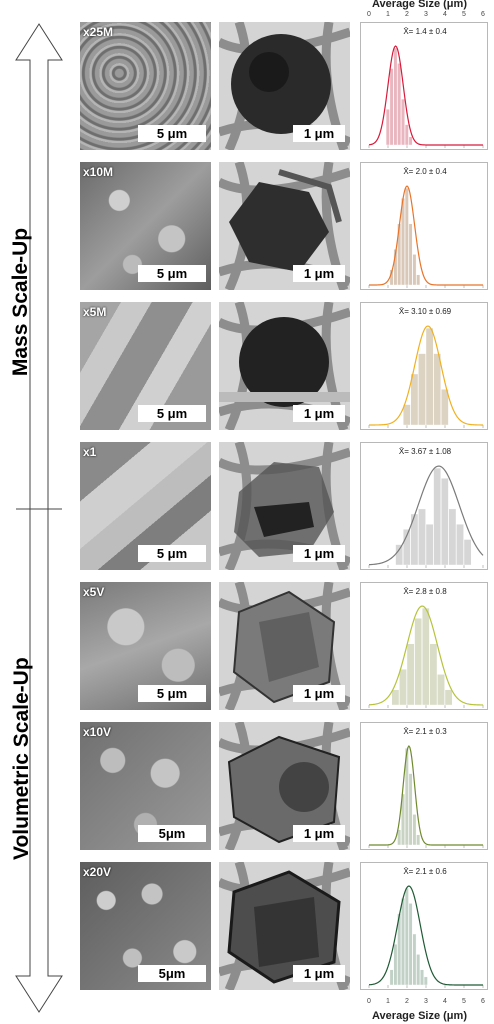 This screenshot has width=494, height=1024. Describe the element at coordinates (145, 786) in the screenshot. I see `sem-image: x10V 5μm` at that location.